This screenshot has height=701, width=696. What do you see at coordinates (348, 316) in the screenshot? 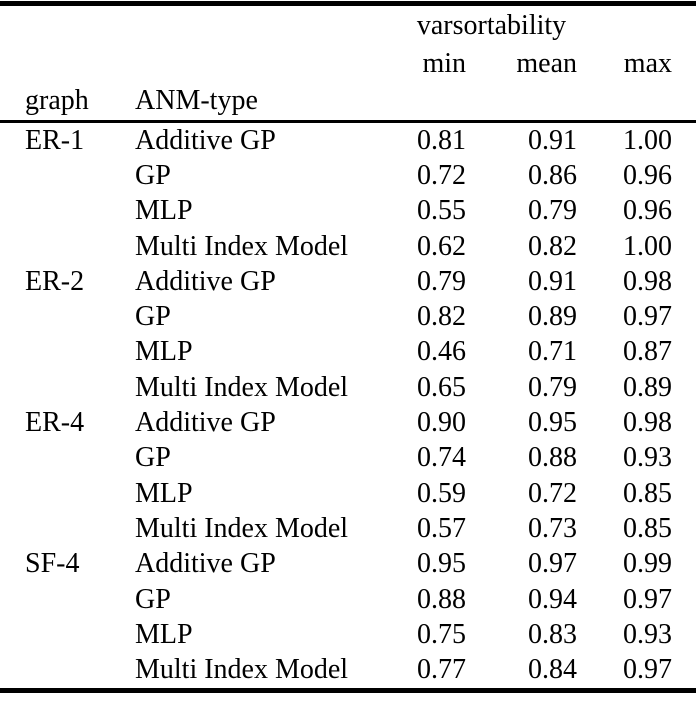
I see `table-row: GP 0.82 0.89 0.97` at bounding box center [348, 316].